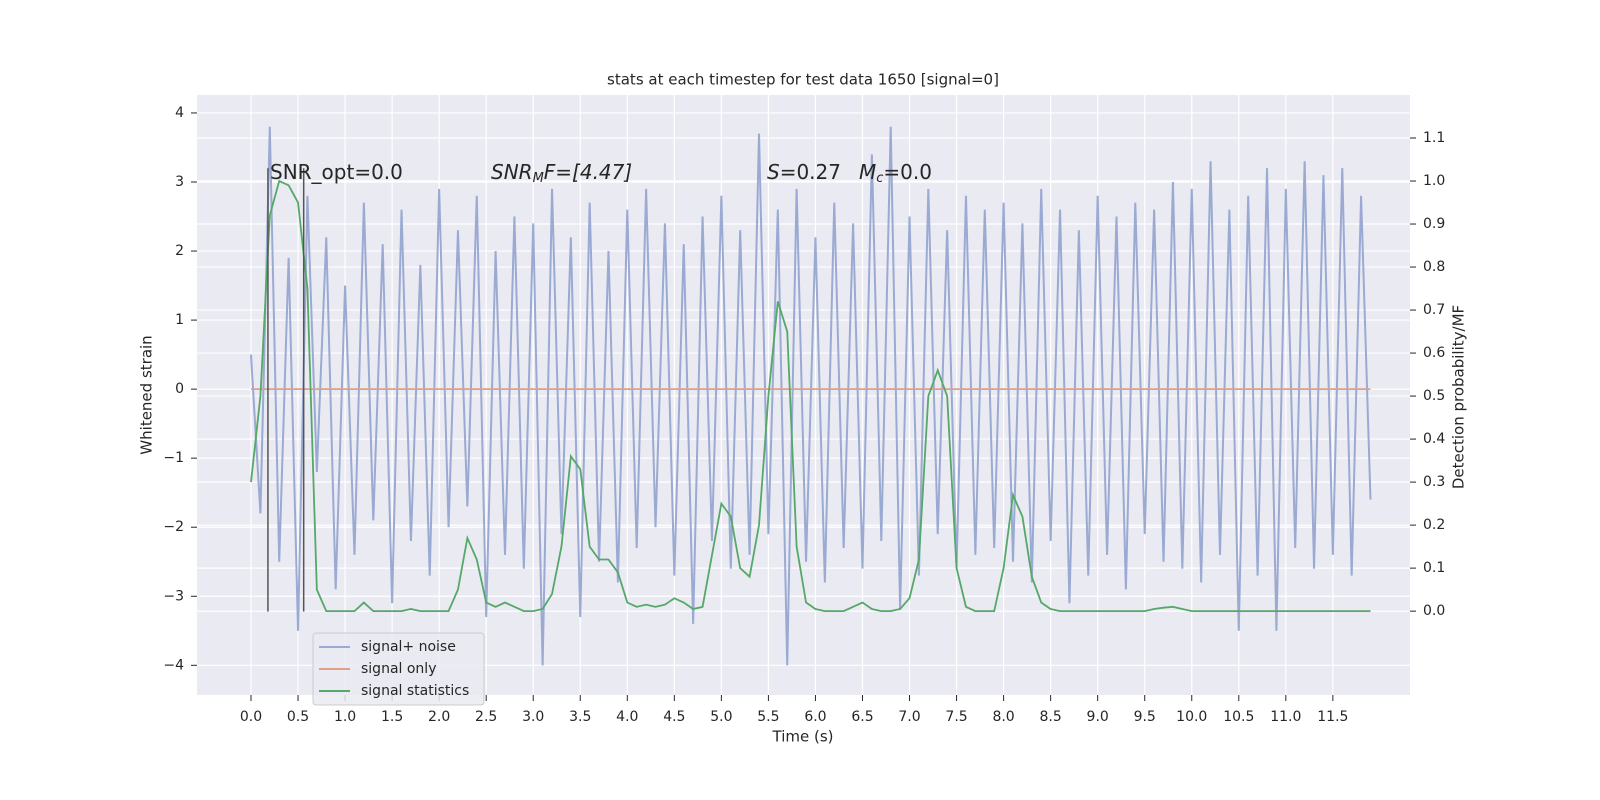 Image resolution: width=1600 pixels, height=800 pixels. What do you see at coordinates (179, 389) in the screenshot?
I see `y-tick-label: 0` at bounding box center [179, 389].